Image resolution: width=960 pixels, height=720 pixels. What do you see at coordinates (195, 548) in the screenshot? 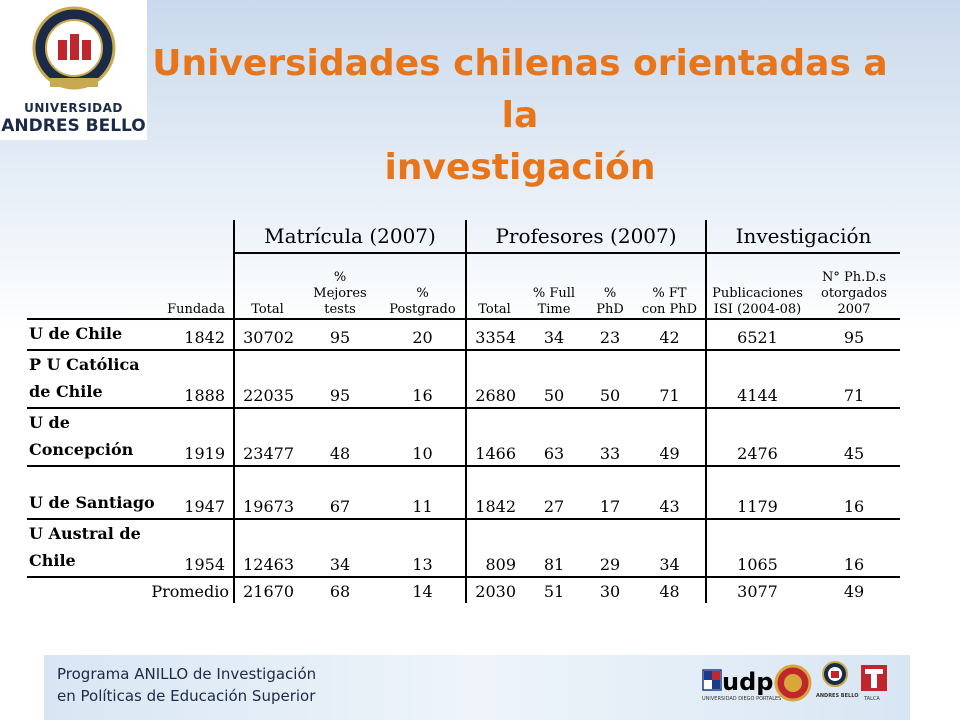
I see `cell-fundada: 1954` at bounding box center [195, 548].